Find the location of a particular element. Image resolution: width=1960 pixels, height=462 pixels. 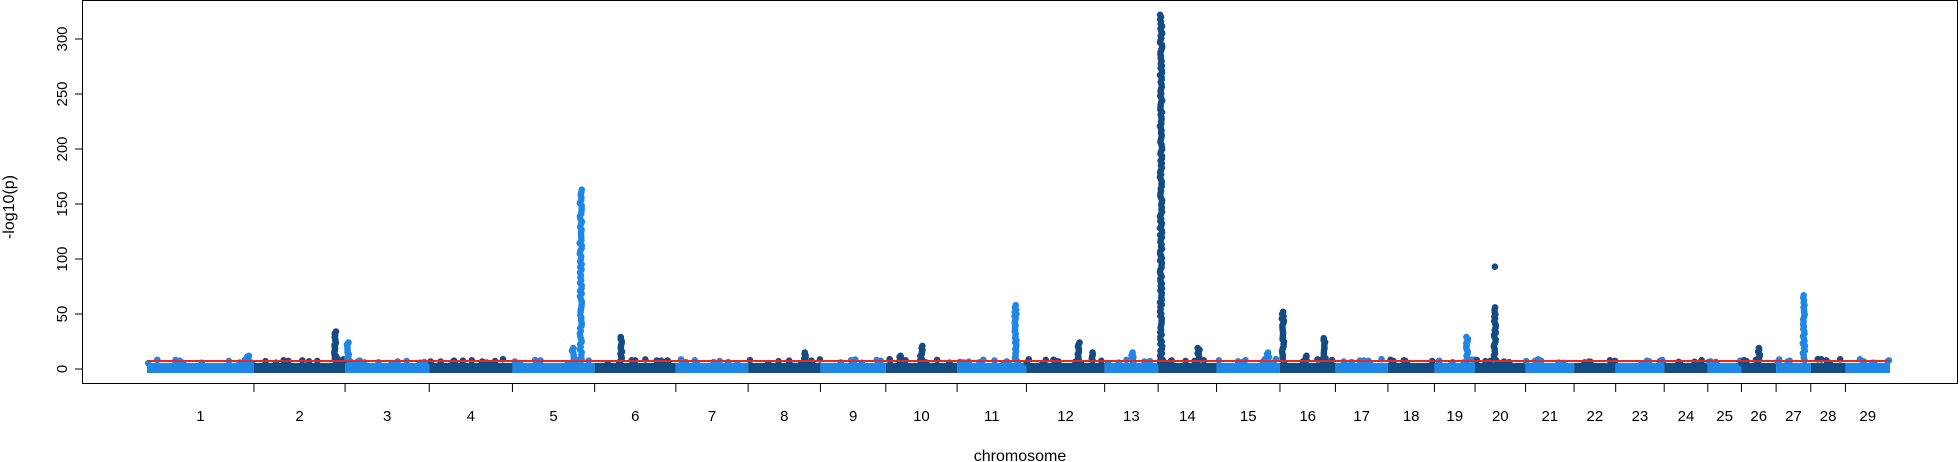

x-tick-label-chr-15: 15 is located at coordinates (1248, 416).